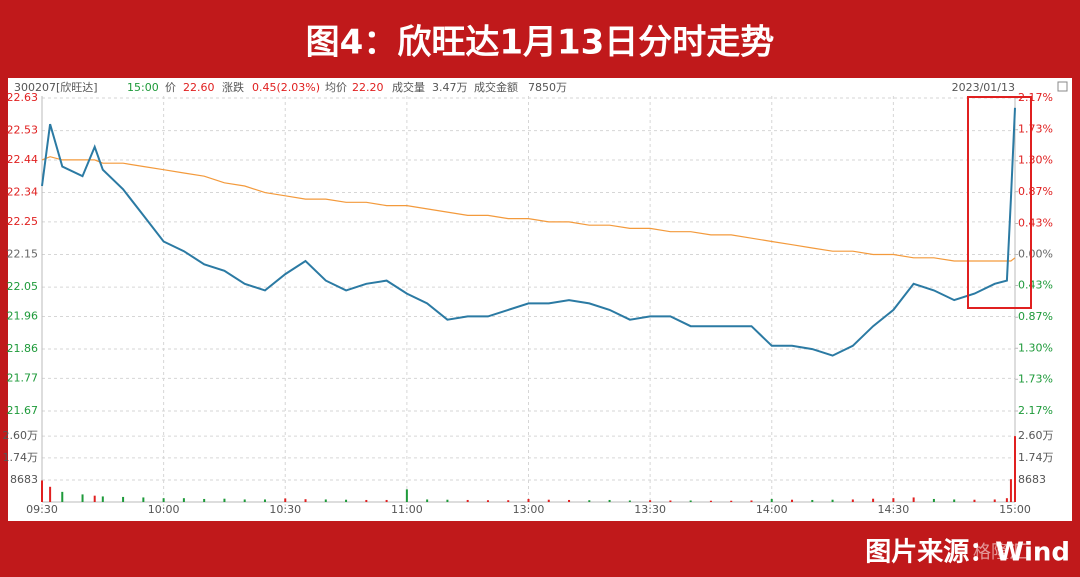  Describe the element at coordinates (23, 159) in the screenshot. I see `y-tick-label: 22.44` at that location.